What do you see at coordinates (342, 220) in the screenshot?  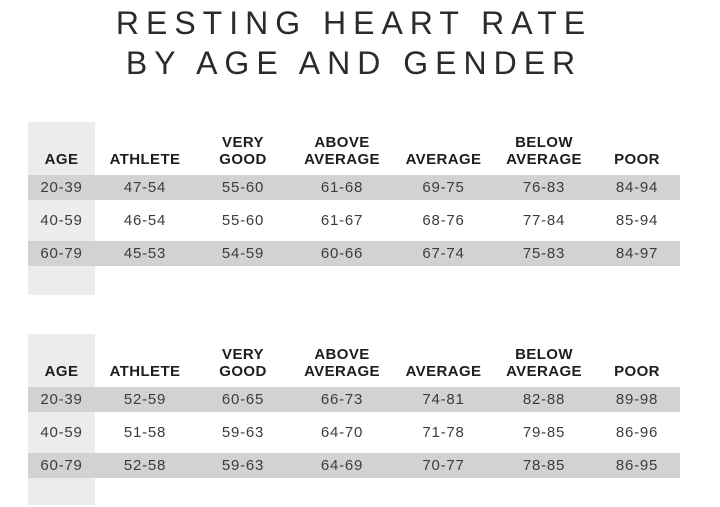 I see `above-average-cell: 61-67` at bounding box center [342, 220].